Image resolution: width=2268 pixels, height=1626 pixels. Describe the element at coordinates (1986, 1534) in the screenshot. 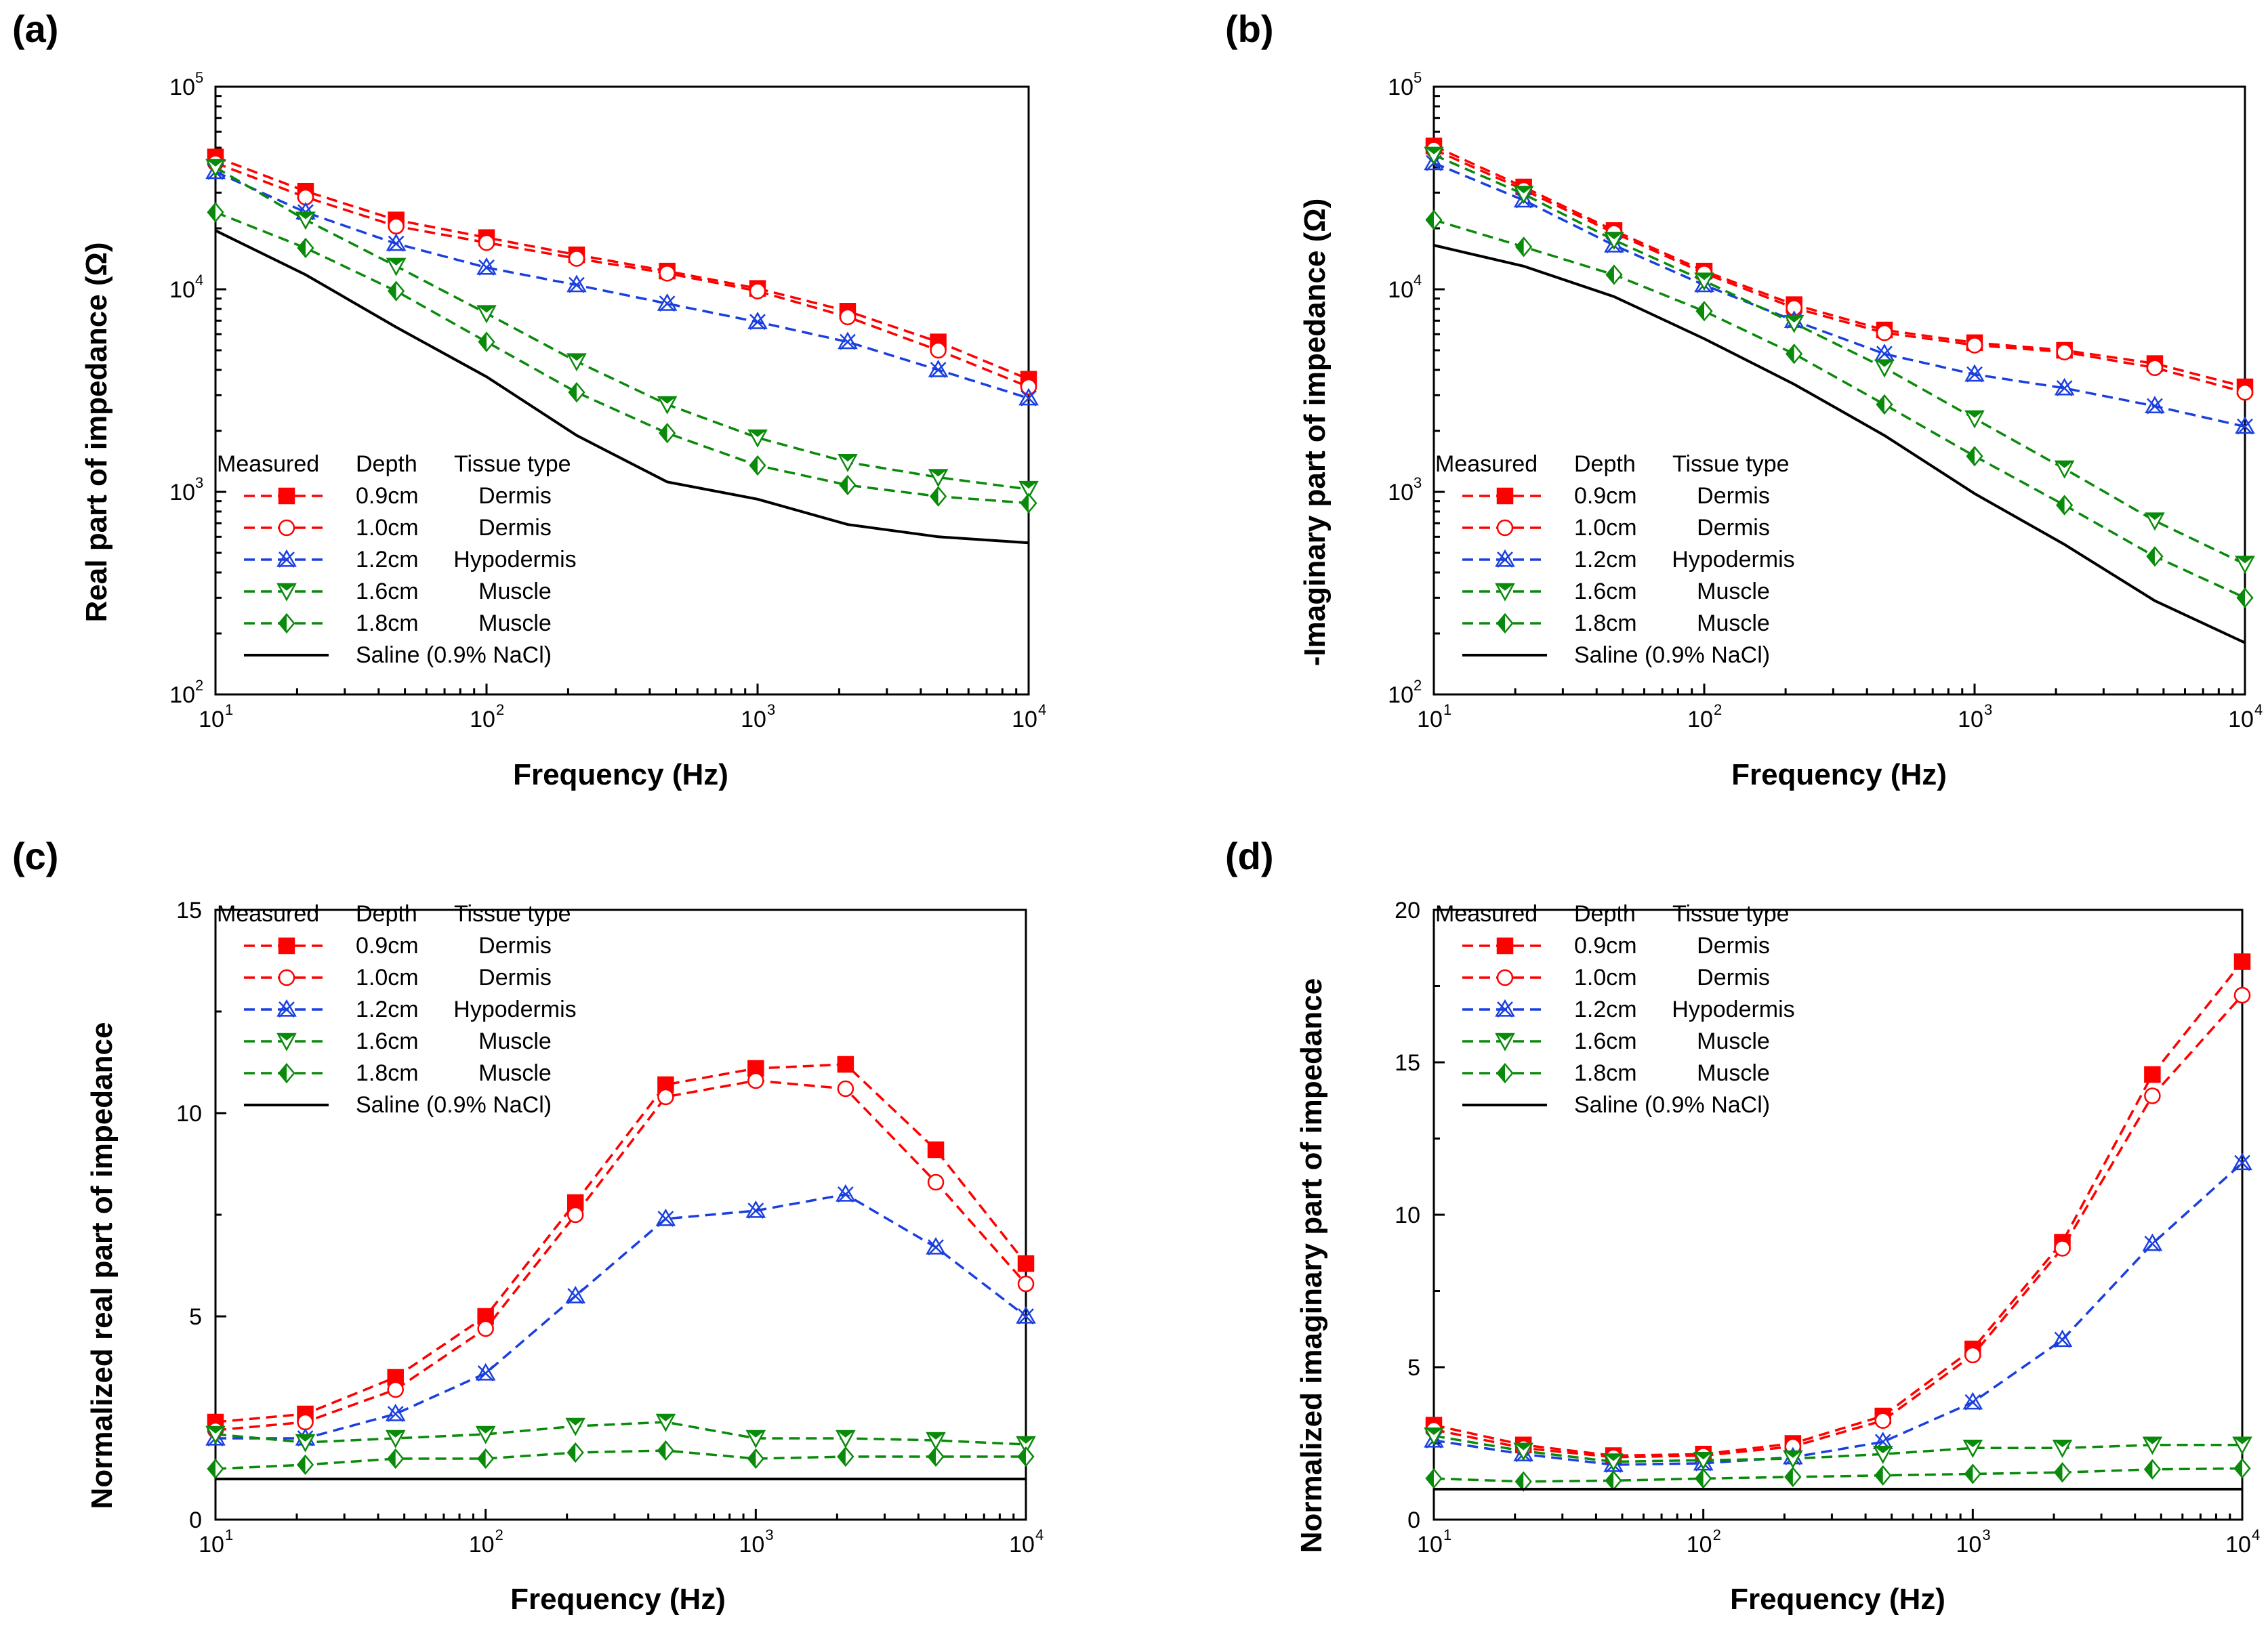

I see `x-tick-exponent: 3` at that location.